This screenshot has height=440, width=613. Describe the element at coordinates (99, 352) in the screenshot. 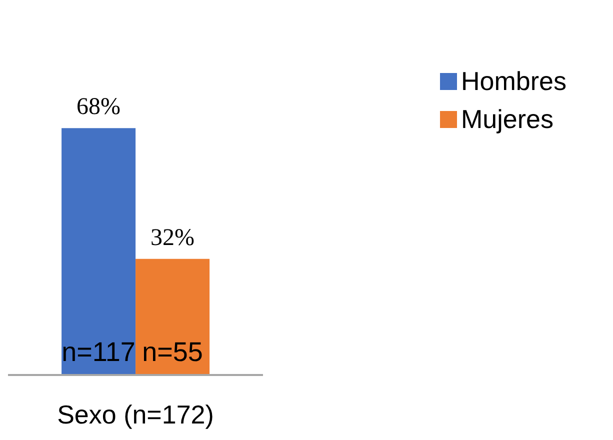

I see `annotation: n=117` at that location.